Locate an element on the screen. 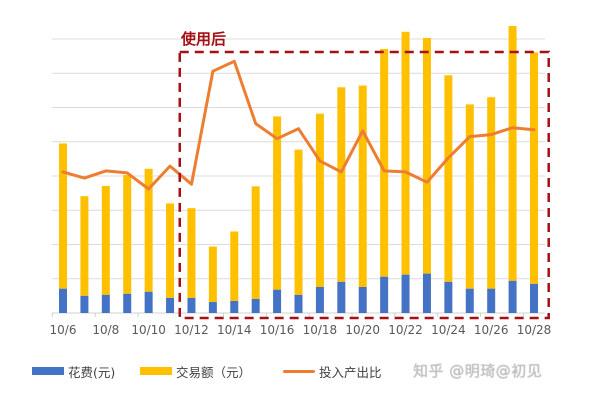 The width and height of the screenshot is (600, 400). legend: 花费(元) 交易额（元） 投入产出比 is located at coordinates (300, 375).